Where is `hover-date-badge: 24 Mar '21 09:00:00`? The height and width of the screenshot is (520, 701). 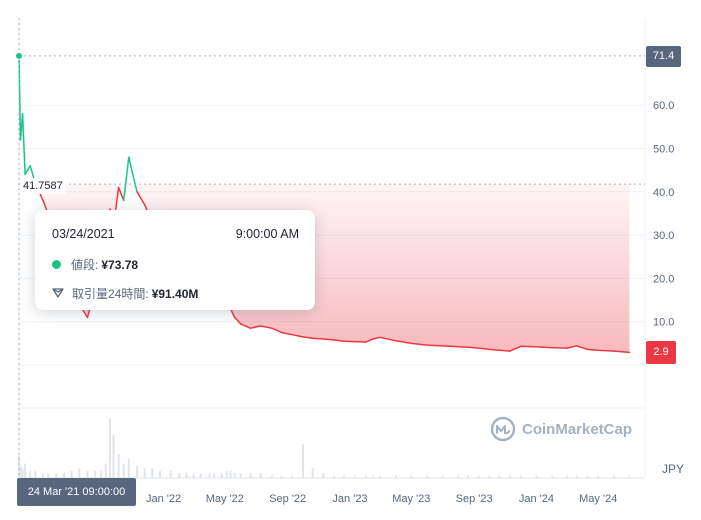 hover-date-badge: 24 Mar '21 09:00:00 is located at coordinates (76, 492).